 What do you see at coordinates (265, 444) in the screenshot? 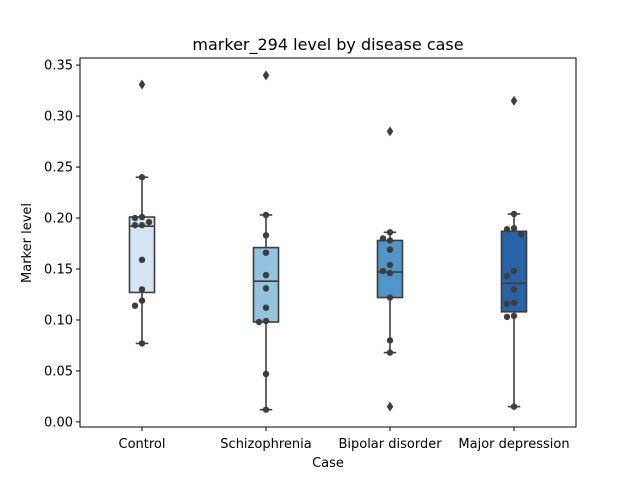
I see `x-tick-label: Schizophrenia` at bounding box center [265, 444].